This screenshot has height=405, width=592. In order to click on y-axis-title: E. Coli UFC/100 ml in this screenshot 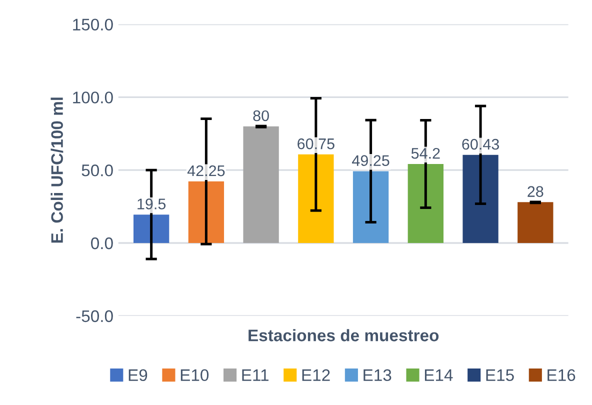, I will do `click(57, 170)`.